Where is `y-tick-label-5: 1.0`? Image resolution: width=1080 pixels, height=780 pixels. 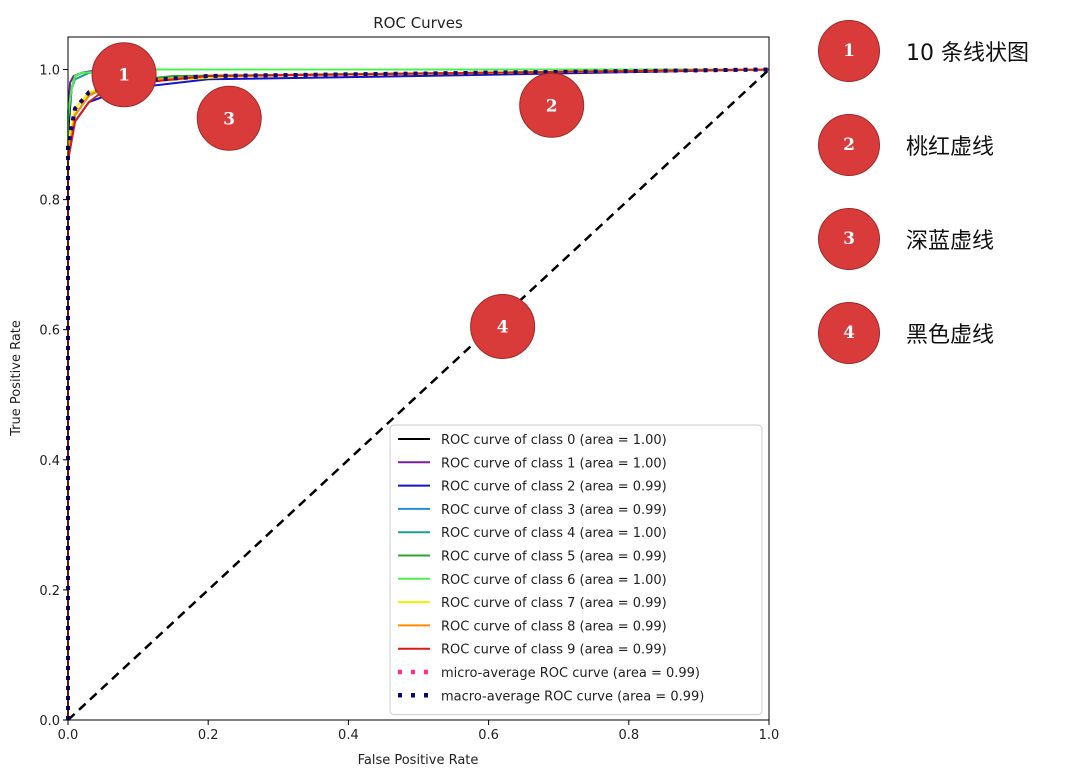 y-tick-label-5: 1.0 is located at coordinates (49, 71).